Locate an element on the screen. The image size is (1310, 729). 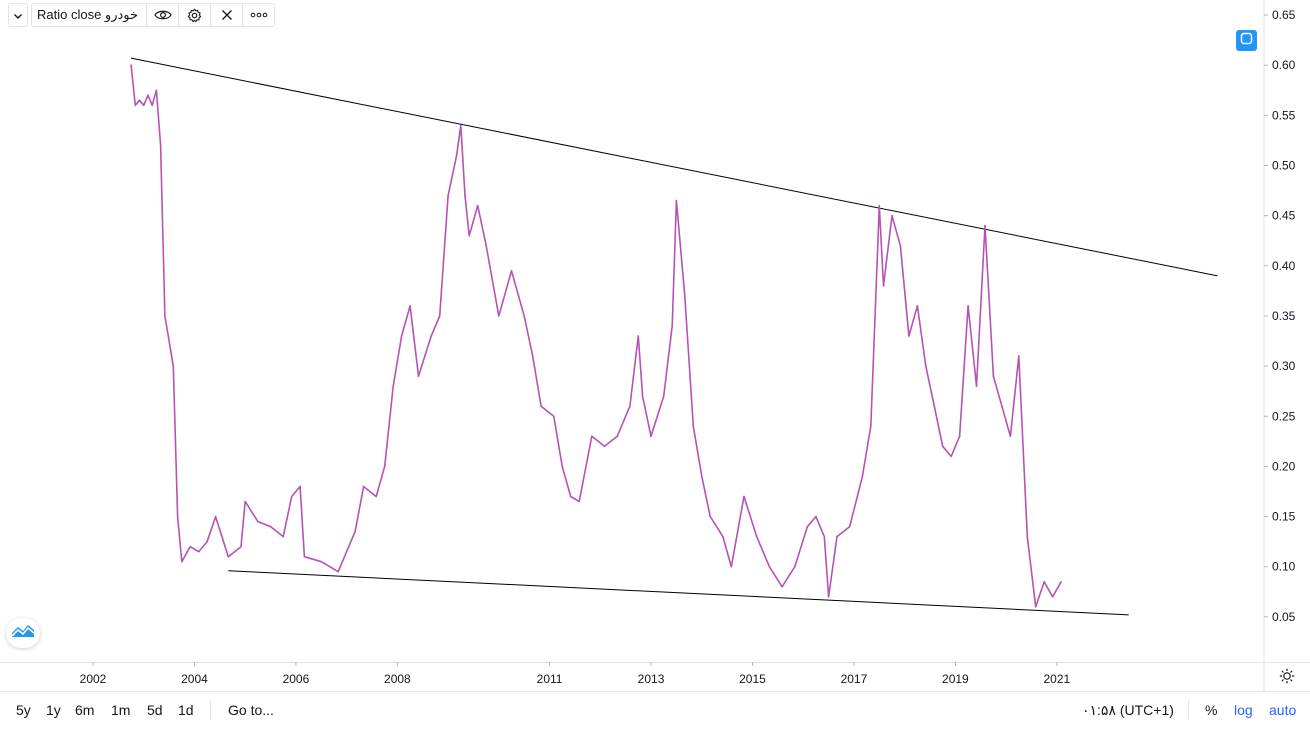
collapse-legend-button is located at coordinates (18, 15).